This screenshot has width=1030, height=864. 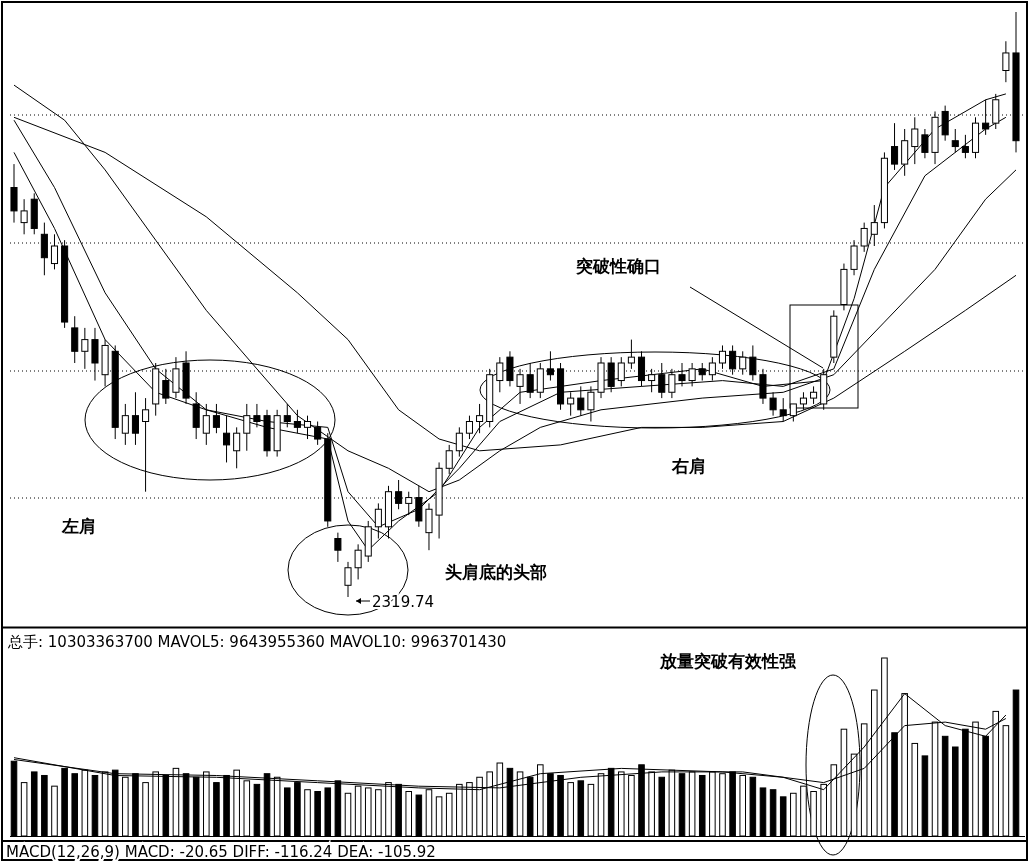 I want to click on annotation: 头肩底的头部, so click(x=496, y=572).